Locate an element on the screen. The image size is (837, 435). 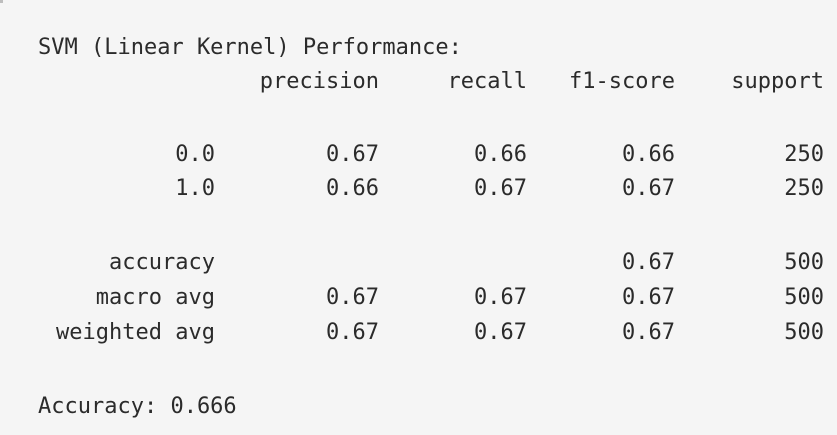
row-label: weighted avg is located at coordinates (135, 332).